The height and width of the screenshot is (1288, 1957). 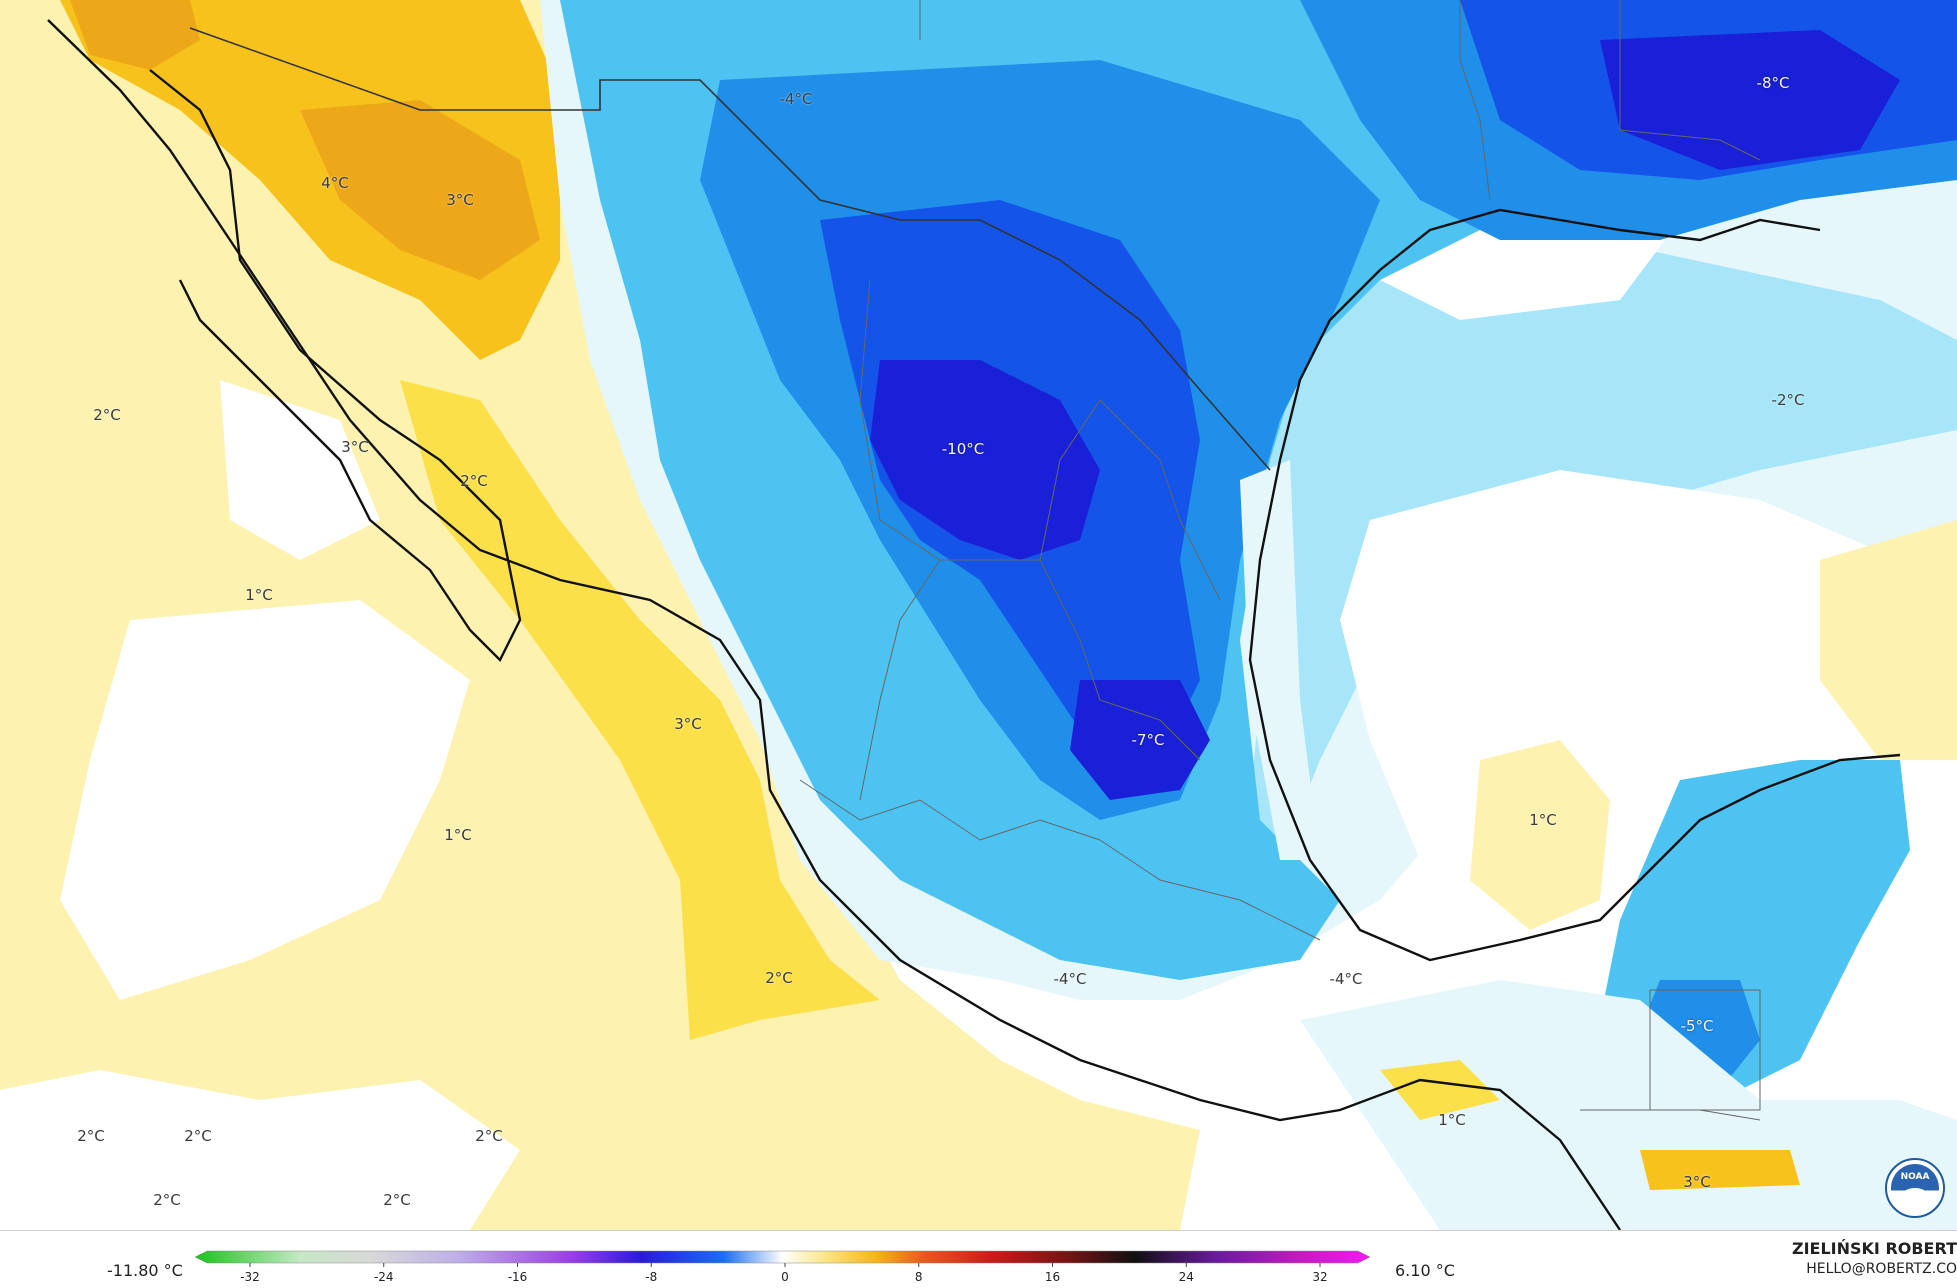 I want to click on temp-label-pacific-sw-3: 2°C, so click(x=489, y=1136).